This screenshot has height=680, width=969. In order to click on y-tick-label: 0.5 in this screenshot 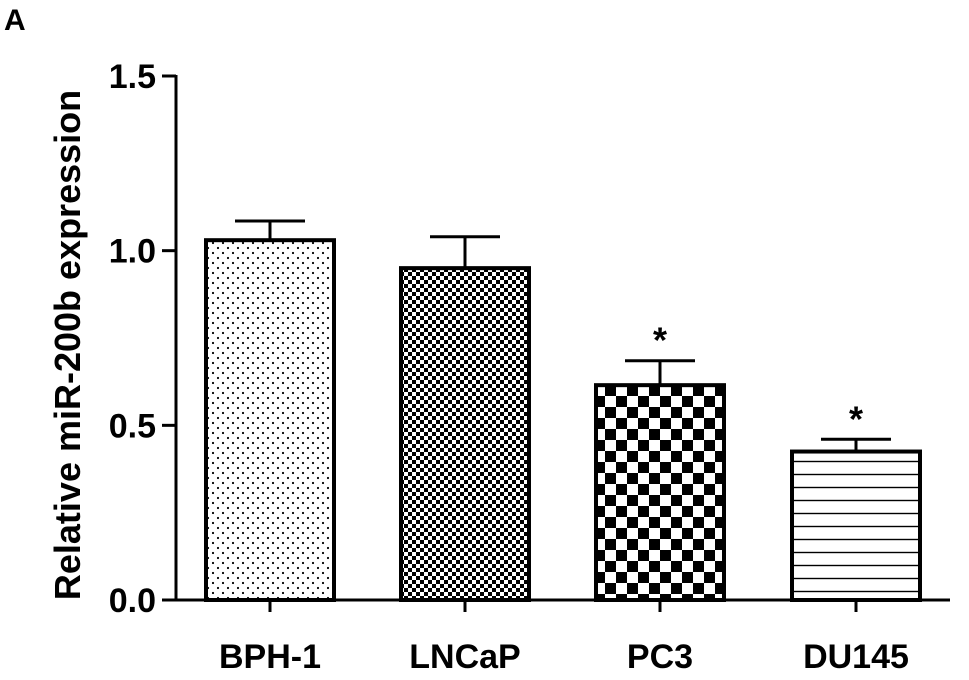, I will do `click(132, 426)`.